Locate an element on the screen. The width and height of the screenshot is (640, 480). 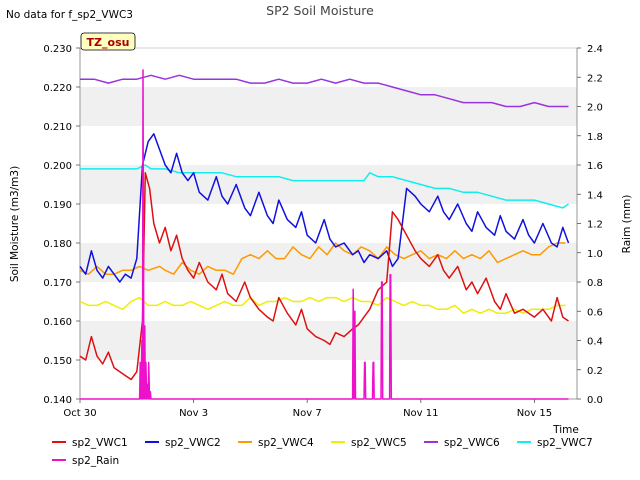
right-tick-label: 2.2 is located at coordinates (595, 78).